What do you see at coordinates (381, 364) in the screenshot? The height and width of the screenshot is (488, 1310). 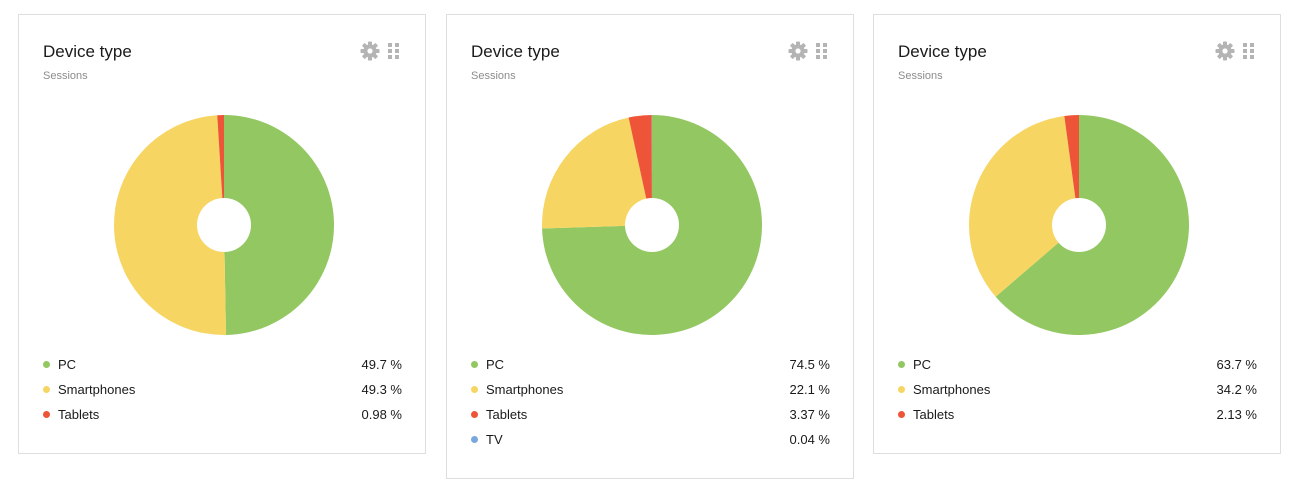 I see `legend-value: 49.7 %` at bounding box center [381, 364].